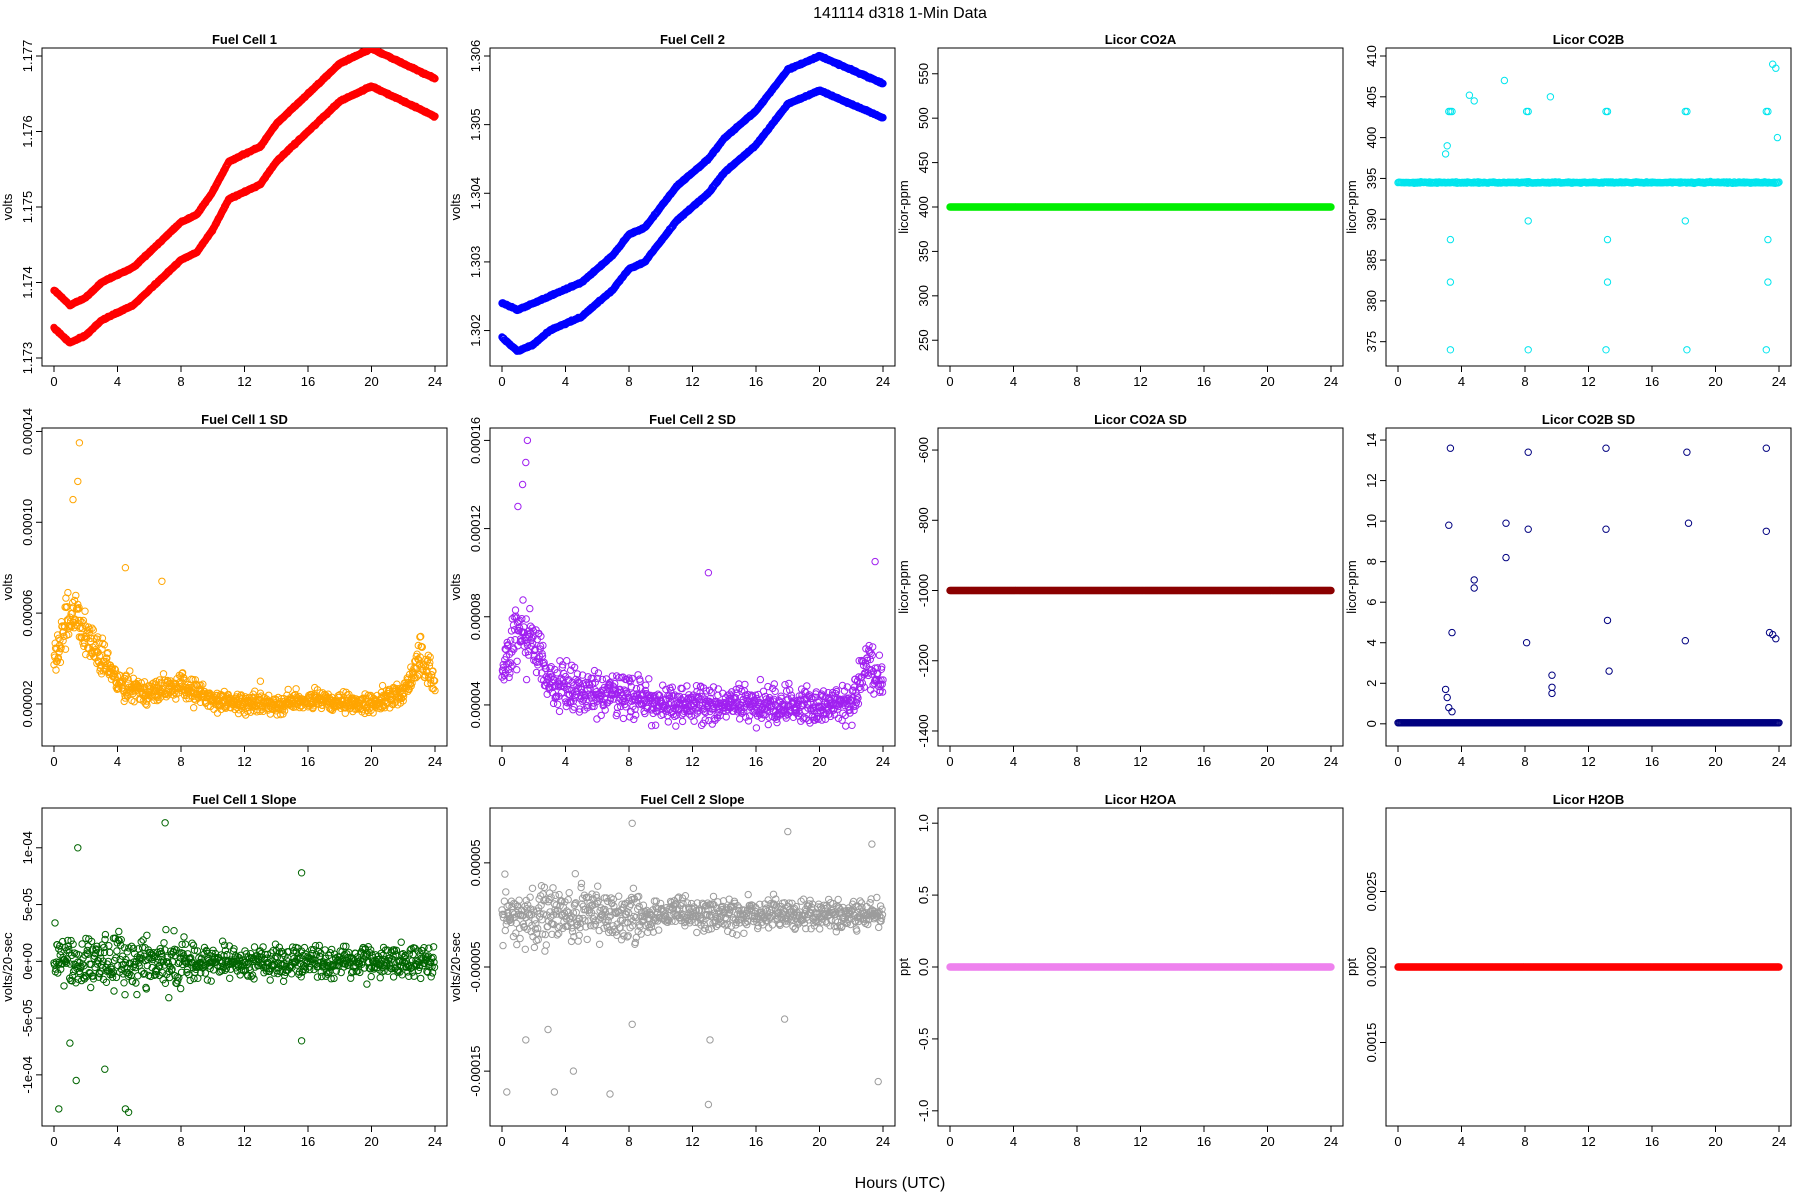  I want to click on y-axis-label: licor-ppm, so click(1351, 206).